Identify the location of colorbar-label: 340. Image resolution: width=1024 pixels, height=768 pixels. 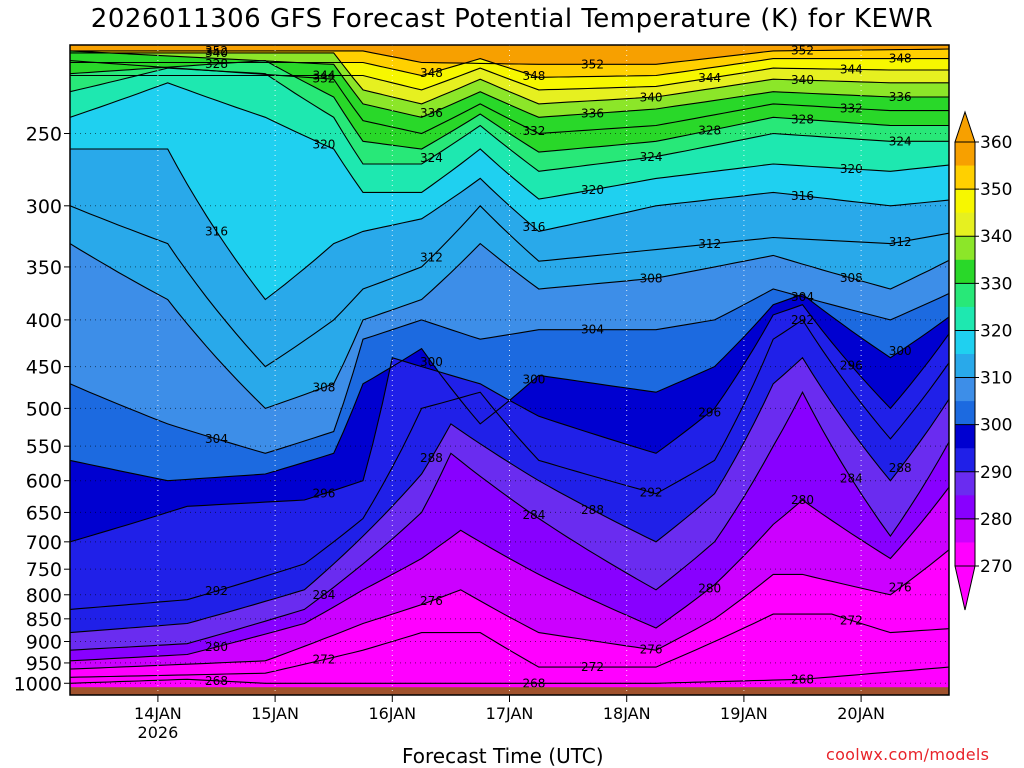
(996, 237).